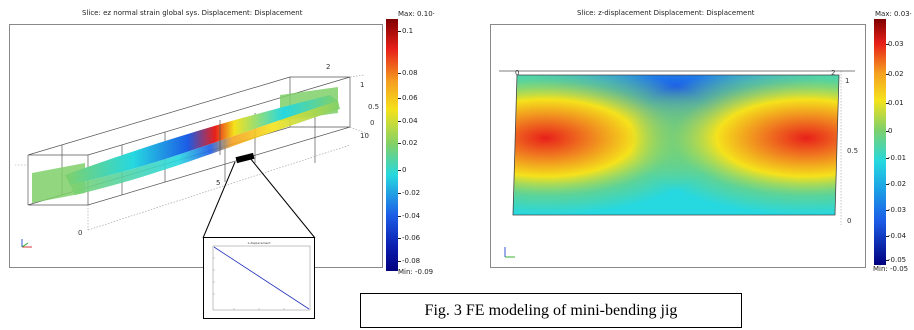  Describe the element at coordinates (896, 44) in the screenshot. I see `right-colorbar-tick: 0.03` at that location.